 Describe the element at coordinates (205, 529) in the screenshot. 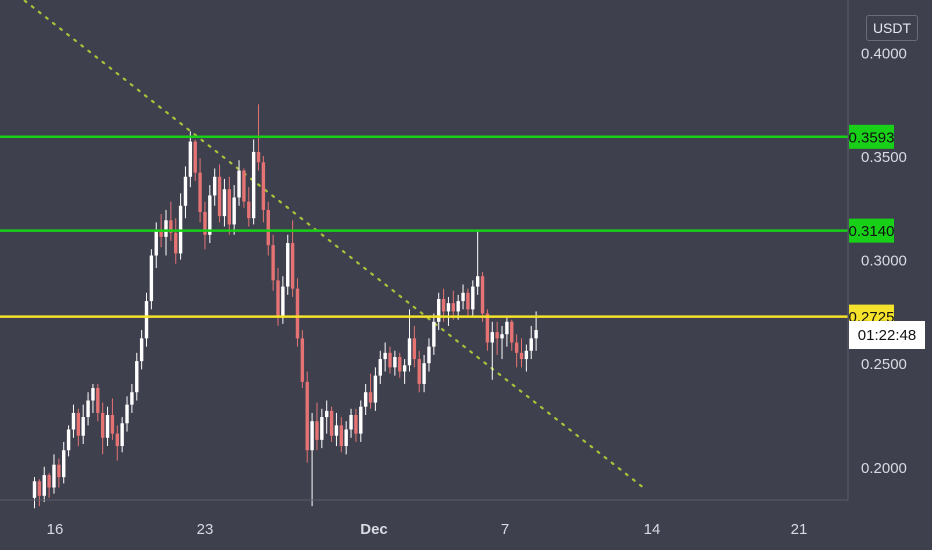

I see `time-tick-label: 23` at that location.